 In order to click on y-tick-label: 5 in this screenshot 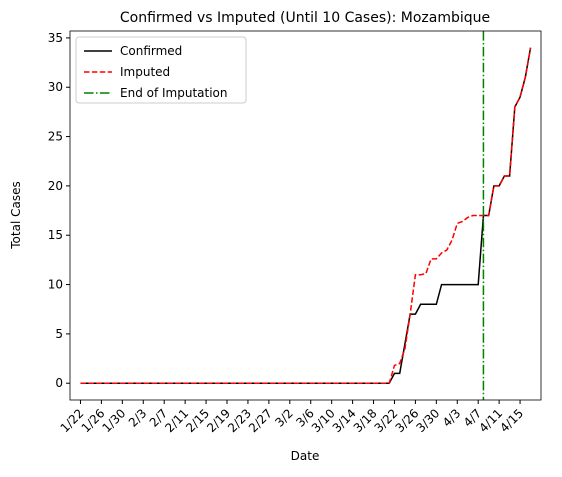, I will do `click(59, 334)`.